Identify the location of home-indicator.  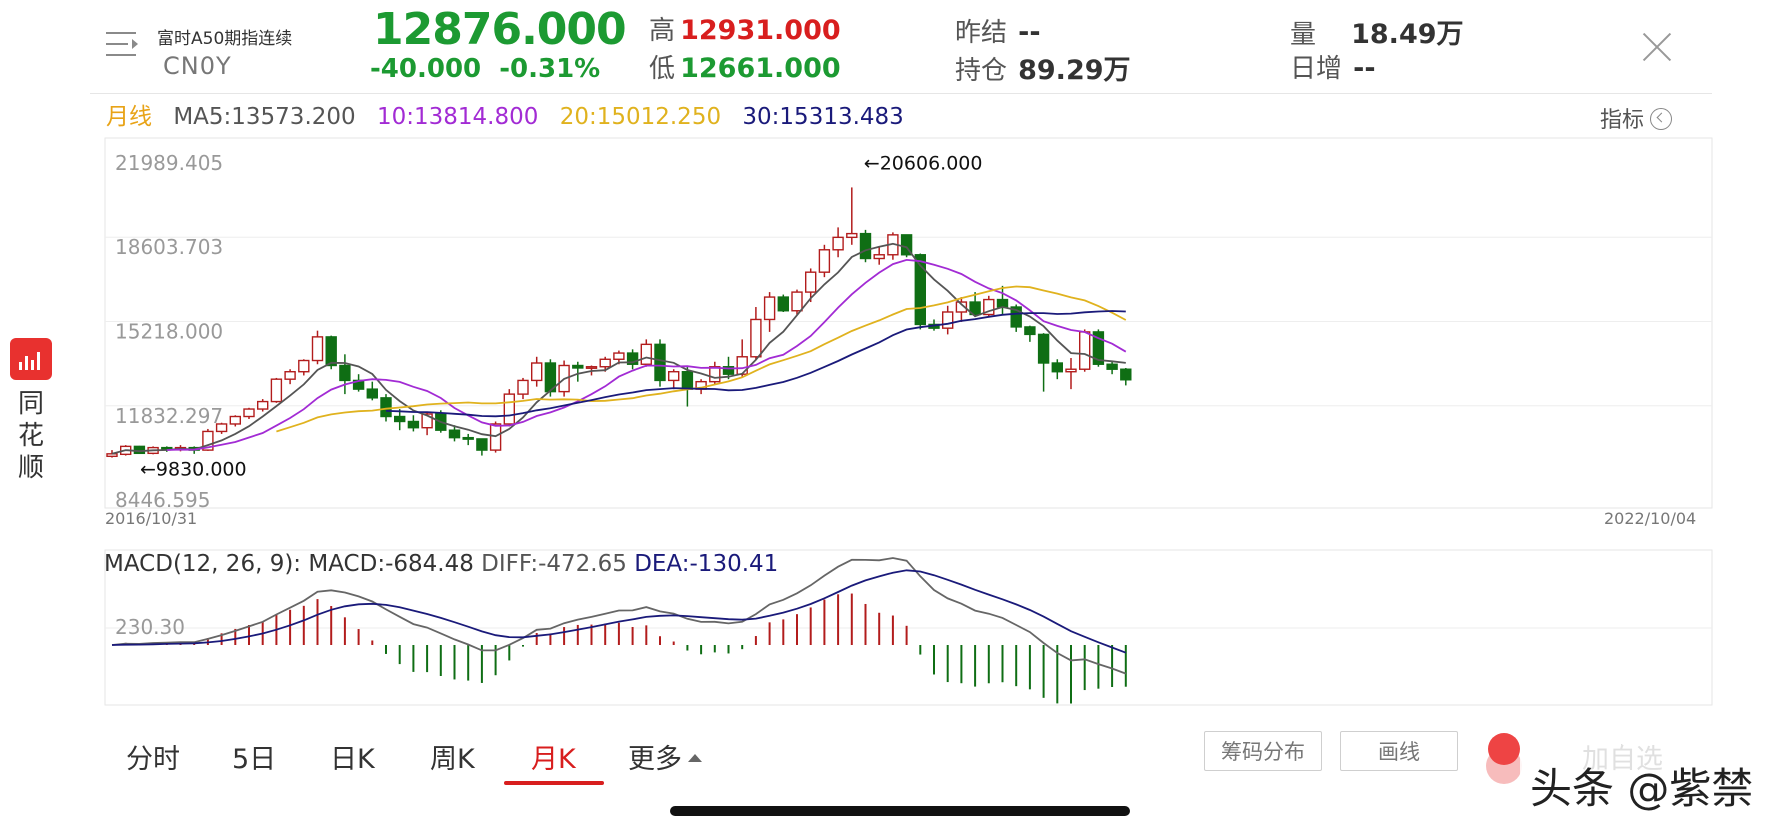
(900, 811).